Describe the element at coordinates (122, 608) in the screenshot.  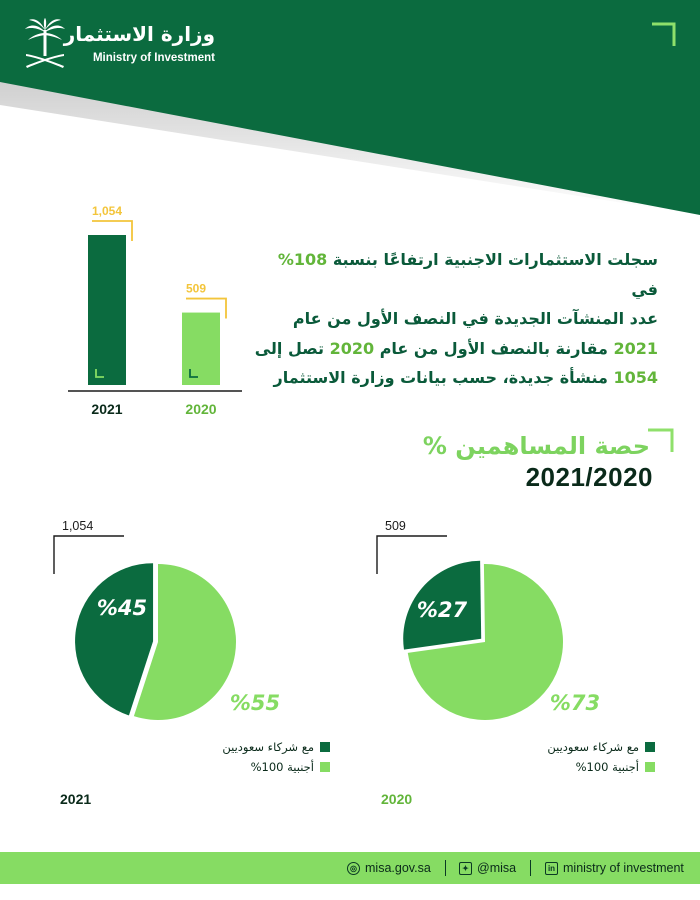
I see `pie-label-saudi: %45` at that location.